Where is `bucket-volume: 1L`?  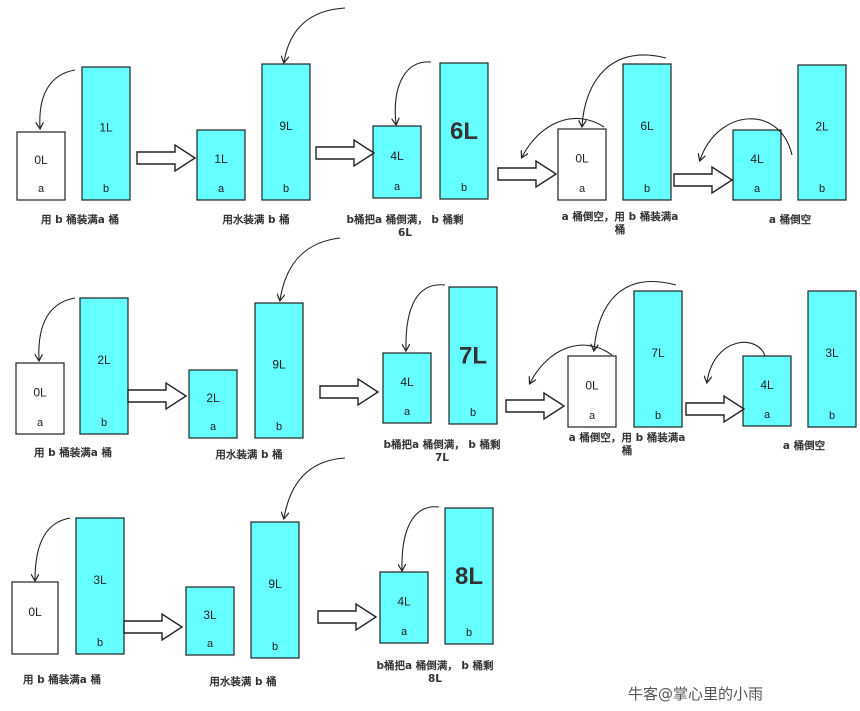
bucket-volume: 1L is located at coordinates (221, 159).